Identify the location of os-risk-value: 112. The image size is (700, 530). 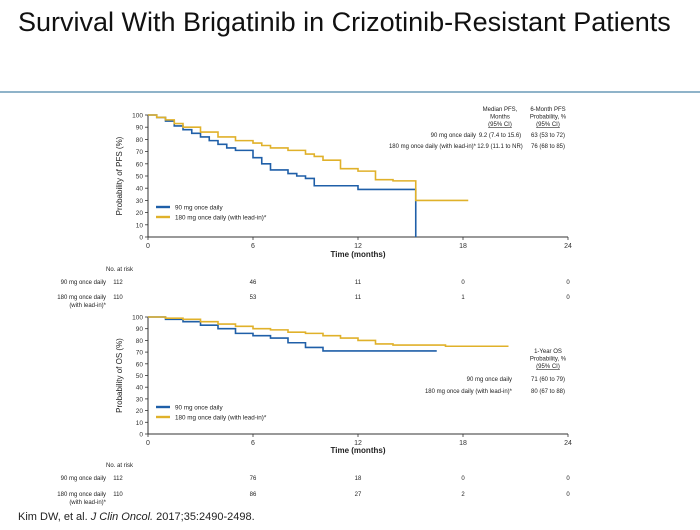
(118, 479).